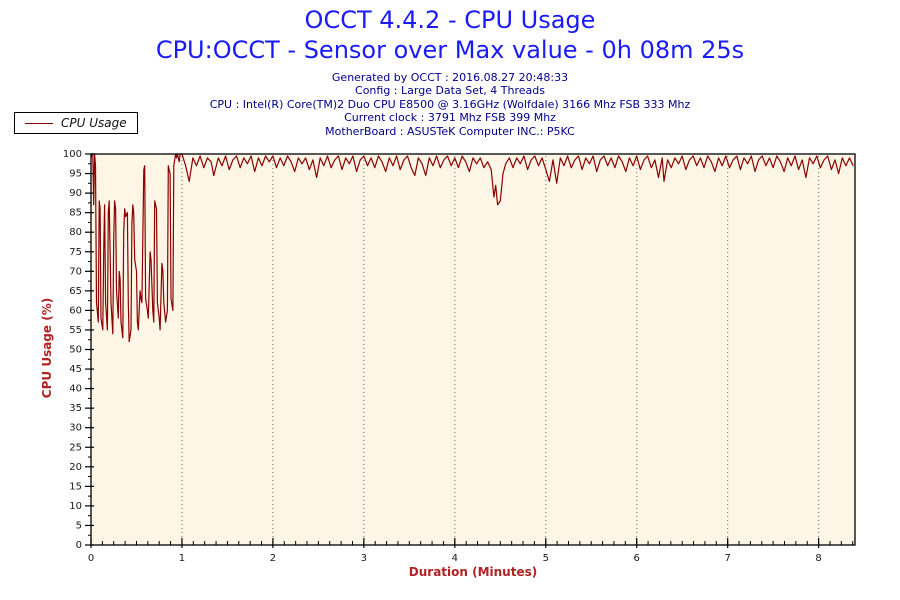 Image resolution: width=900 pixels, height=600 pixels. What do you see at coordinates (75, 350) in the screenshot?
I see `y-tick-label: 50` at bounding box center [75, 350].